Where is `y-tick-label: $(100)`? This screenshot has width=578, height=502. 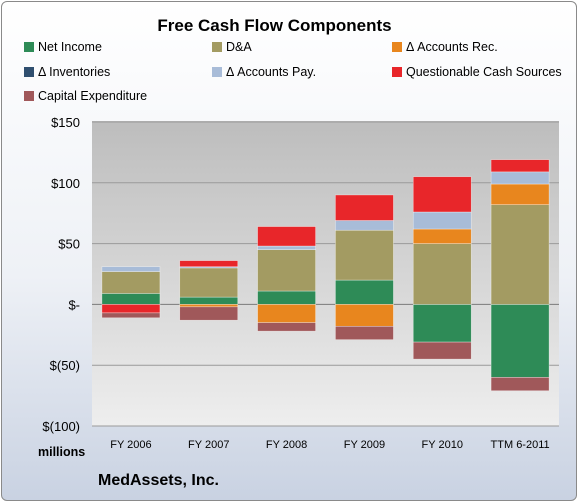
y-tick-label: $(100) is located at coordinates (61, 426).